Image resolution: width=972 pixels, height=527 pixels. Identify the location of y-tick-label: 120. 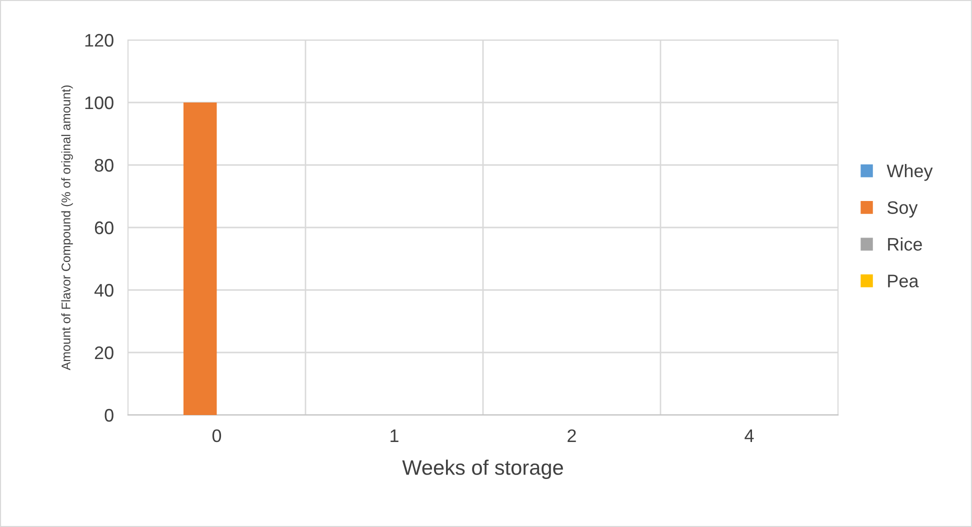
(99, 40).